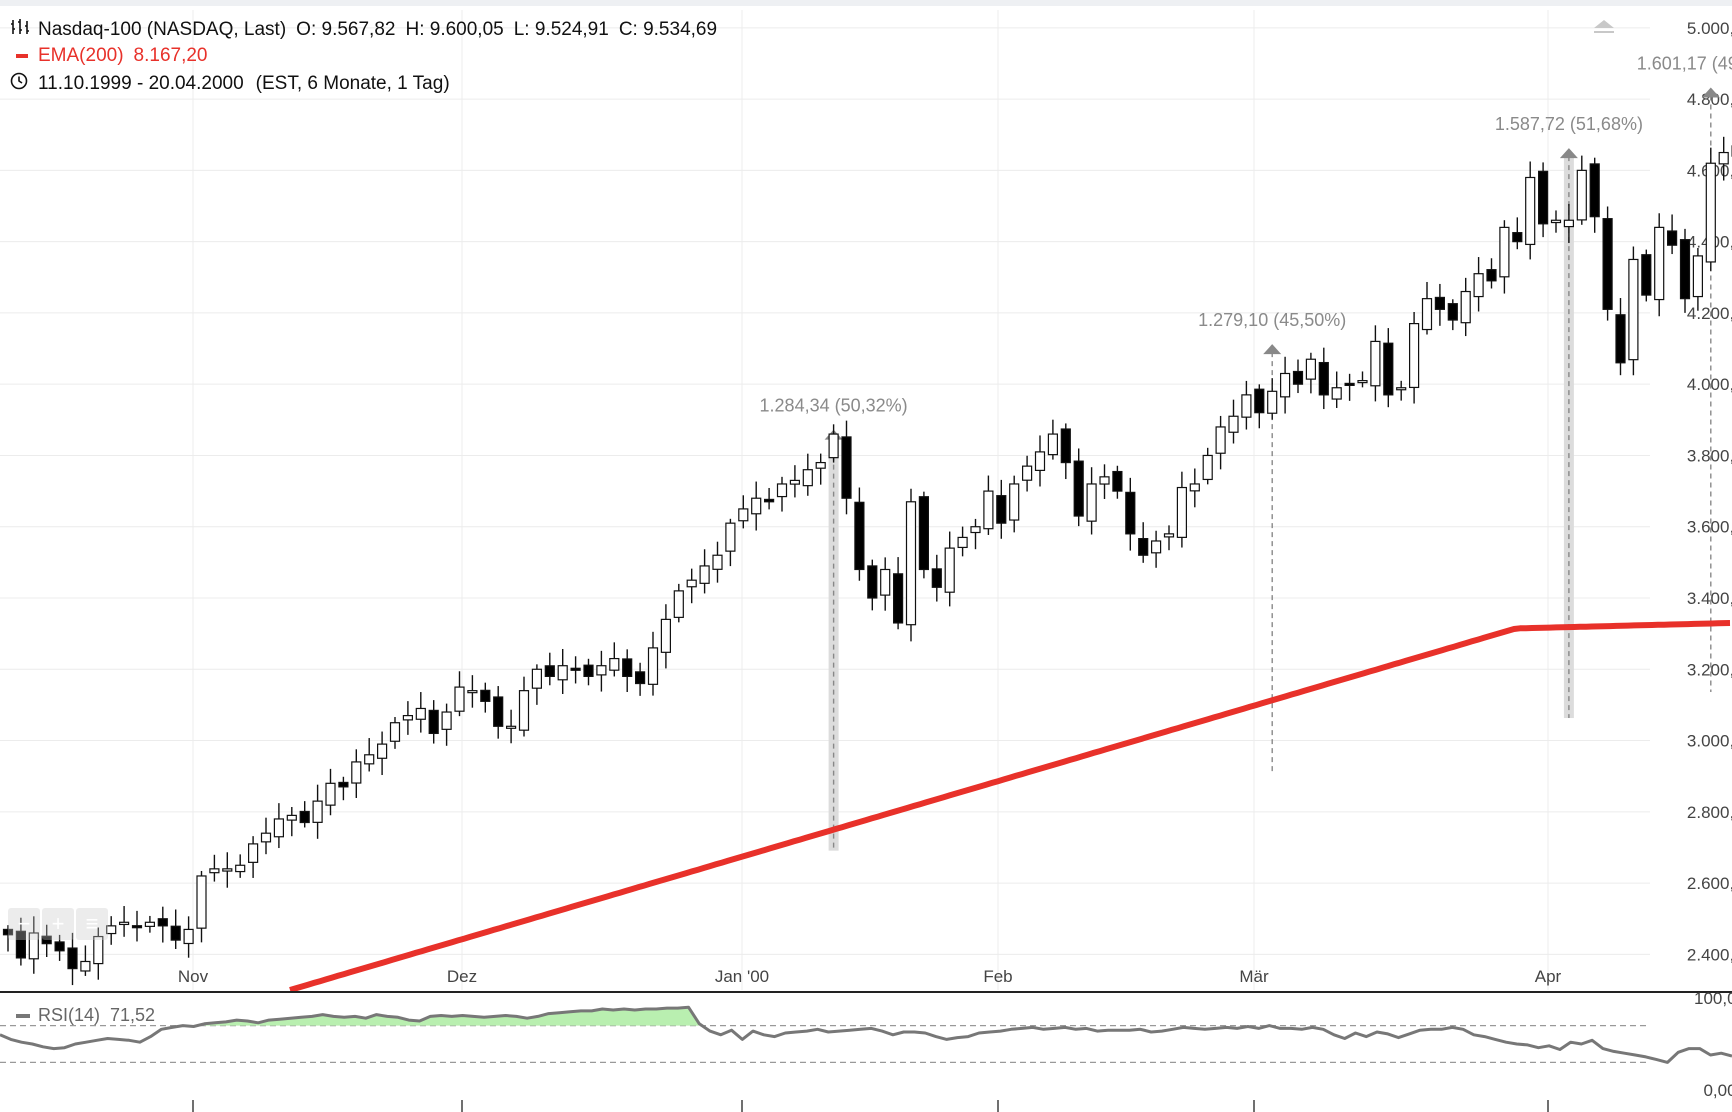 The width and height of the screenshot is (1732, 1112). Describe the element at coordinates (1604, 26) in the screenshot. I see `collapse-panel-icon` at that location.